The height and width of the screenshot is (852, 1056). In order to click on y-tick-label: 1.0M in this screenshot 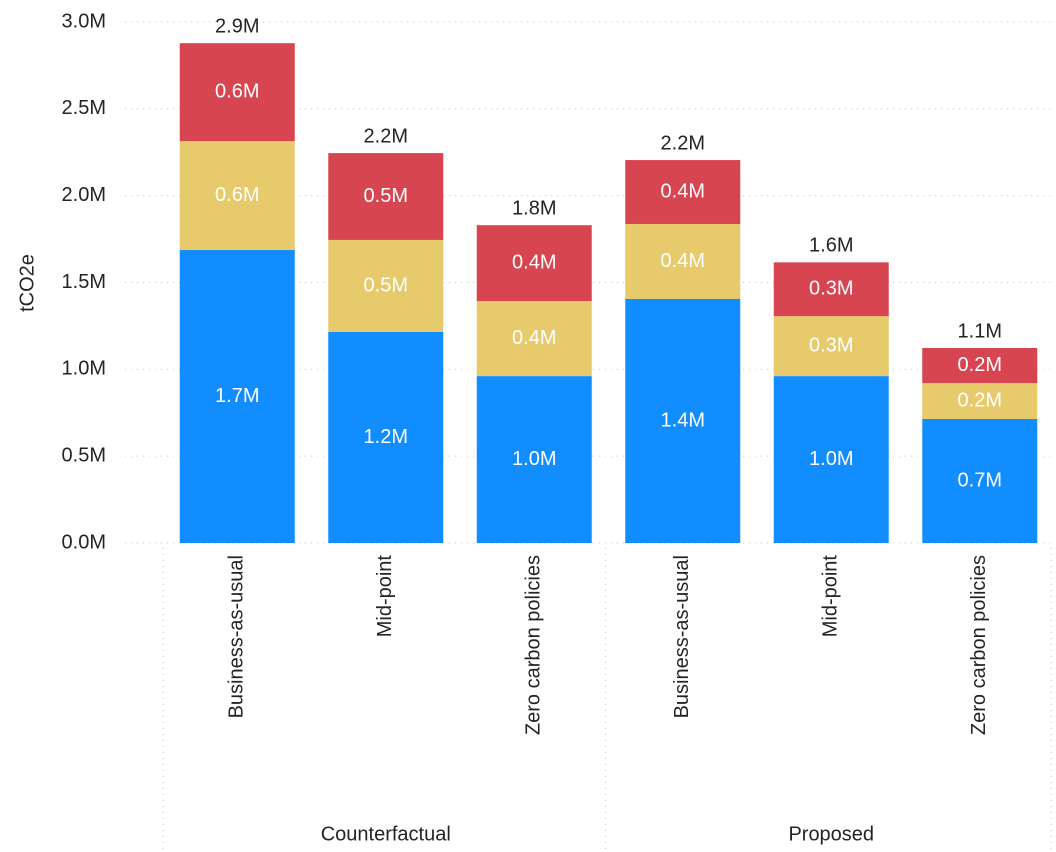, I will do `click(84, 369)`.